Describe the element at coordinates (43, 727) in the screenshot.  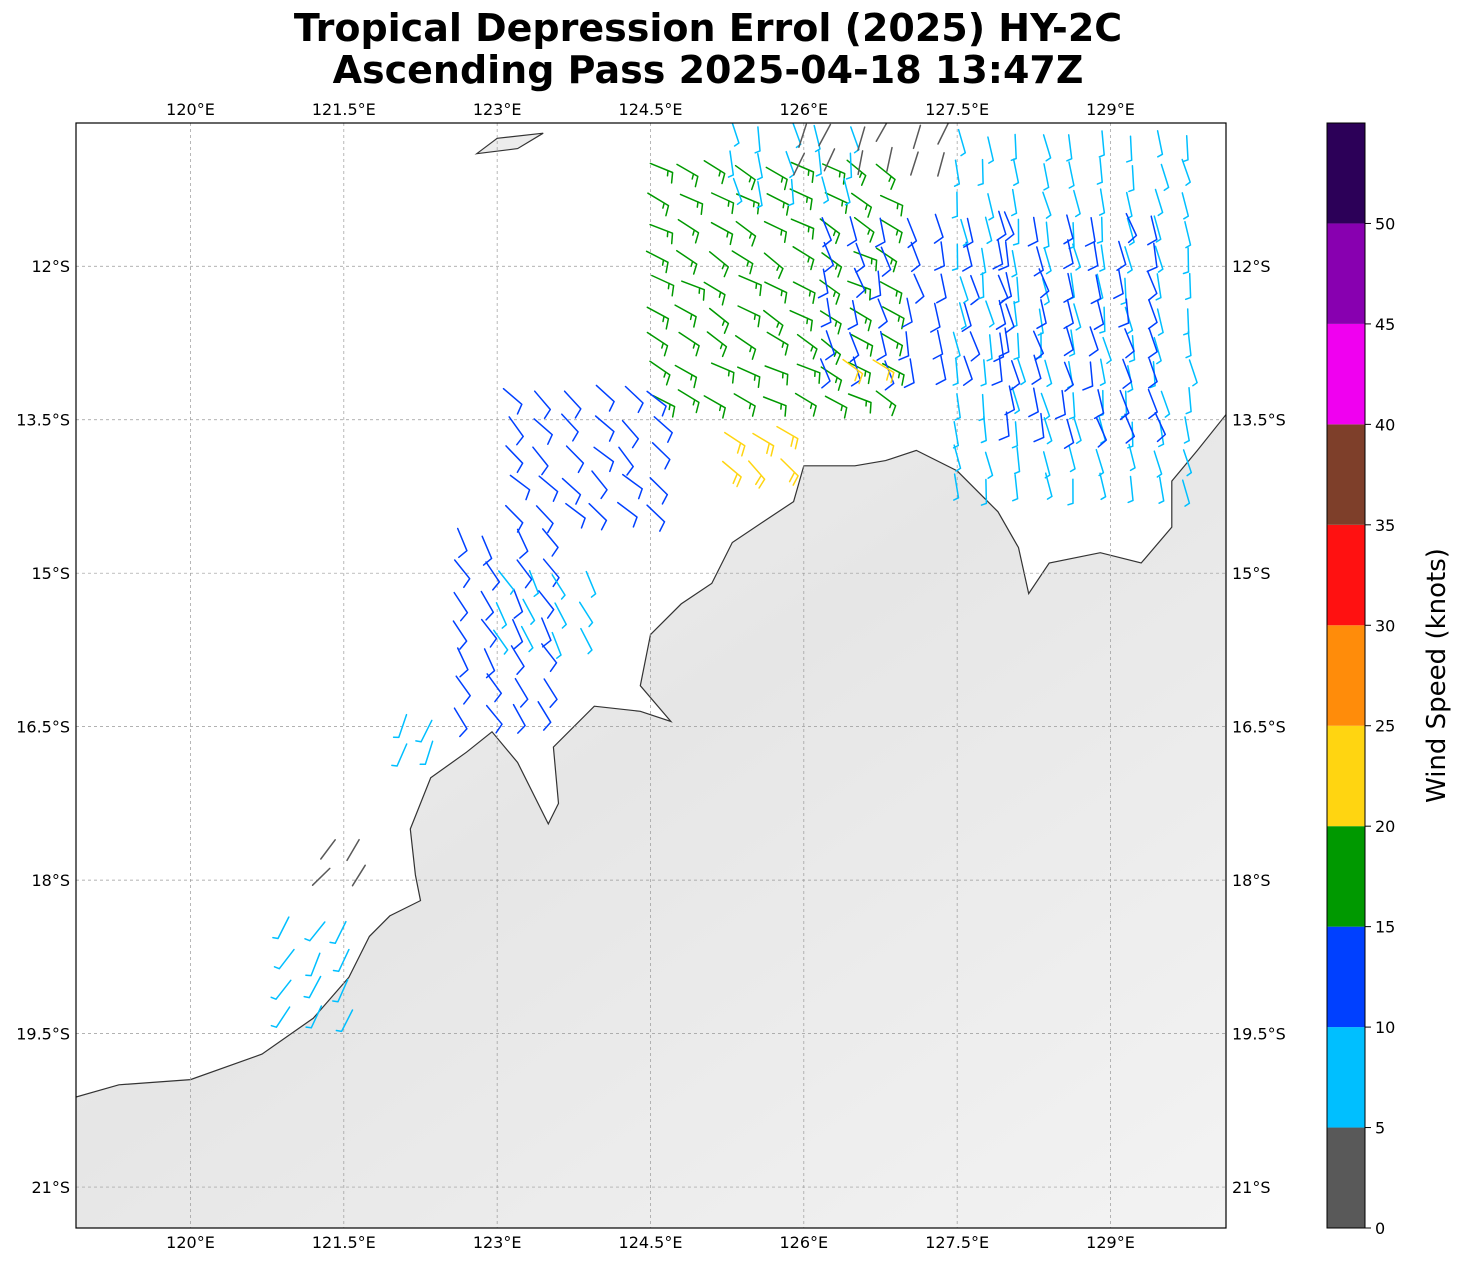
I see `lat-tick-label-left: 16.5°S` at that location.